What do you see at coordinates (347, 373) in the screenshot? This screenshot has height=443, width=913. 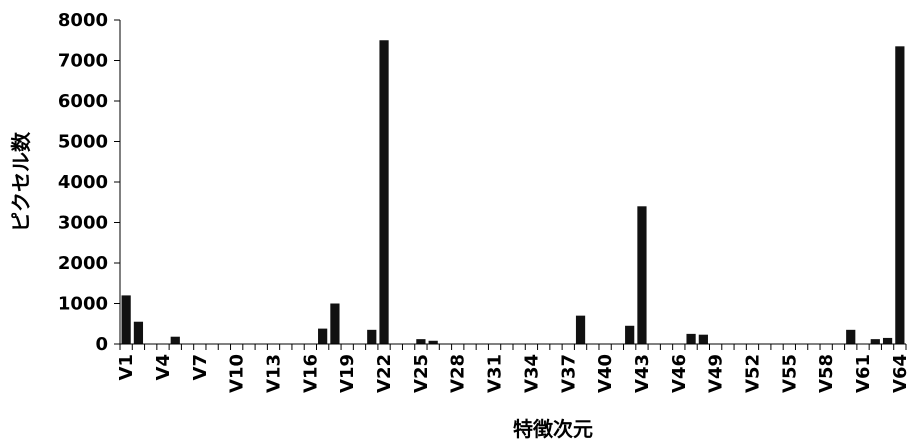 I see `x-tick-label: V19` at bounding box center [347, 373].